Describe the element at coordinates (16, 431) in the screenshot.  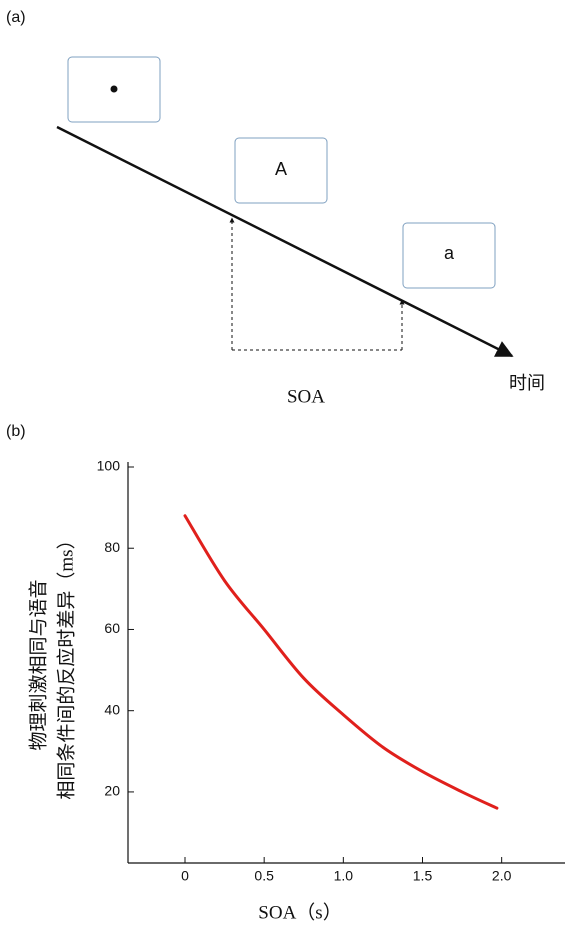
I see `panel-label: (b)` at that location.